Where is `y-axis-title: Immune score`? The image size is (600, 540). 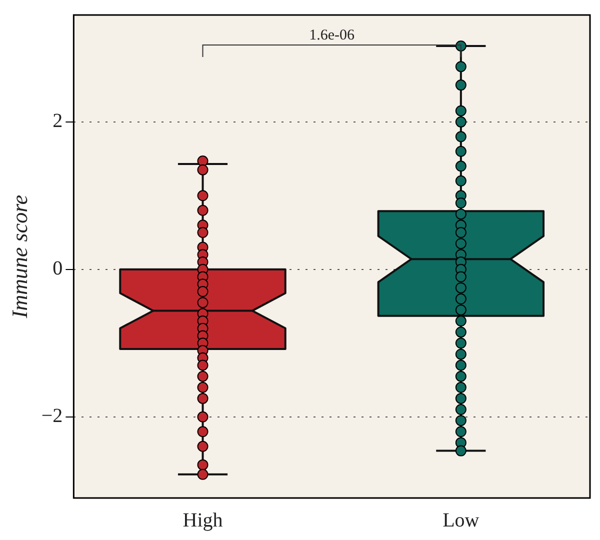
y-axis-title: Immune score is located at coordinates (19, 257).